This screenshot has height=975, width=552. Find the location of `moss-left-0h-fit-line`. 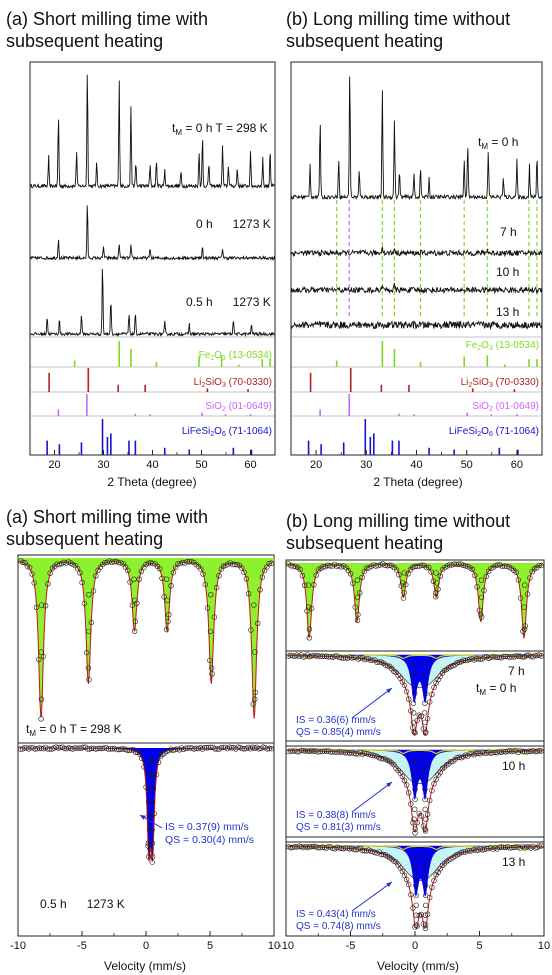

moss-left-0h-fit-line is located at coordinates (146, 639).